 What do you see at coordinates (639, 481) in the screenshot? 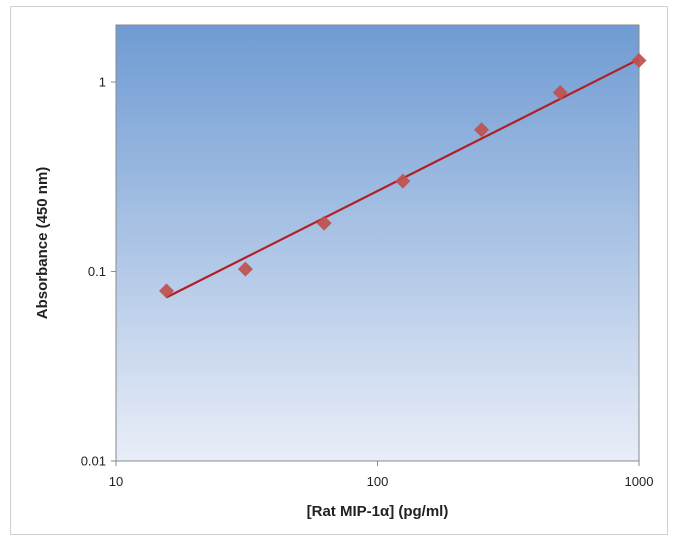
I see `x-tick-label: 1000` at bounding box center [639, 481].